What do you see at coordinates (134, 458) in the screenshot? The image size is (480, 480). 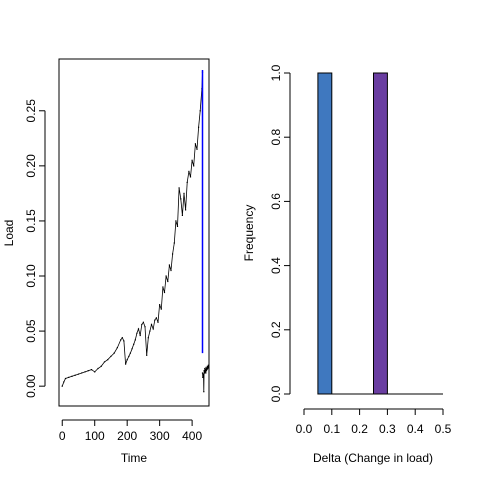 I see `x-axis-label-left: Time` at bounding box center [134, 458].